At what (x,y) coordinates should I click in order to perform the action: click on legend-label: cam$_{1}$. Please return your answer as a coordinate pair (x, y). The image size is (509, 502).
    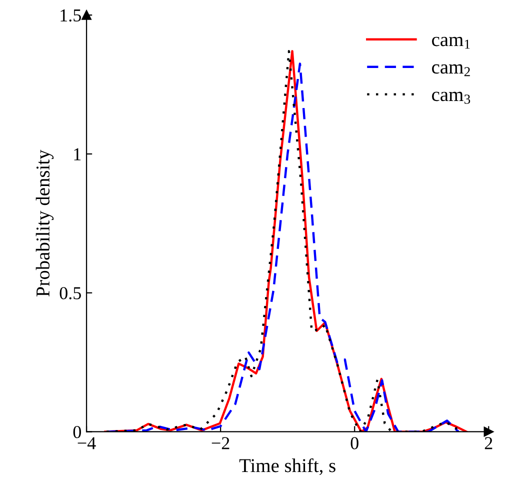
    Looking at the image, I should click on (451, 42).